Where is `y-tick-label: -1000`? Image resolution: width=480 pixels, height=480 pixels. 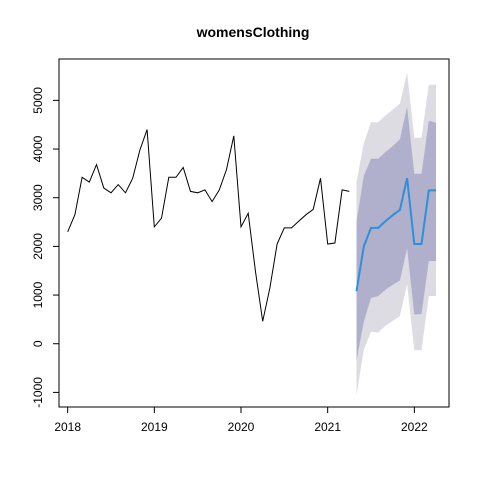 y-tick-label: -1000 is located at coordinates (38, 392).